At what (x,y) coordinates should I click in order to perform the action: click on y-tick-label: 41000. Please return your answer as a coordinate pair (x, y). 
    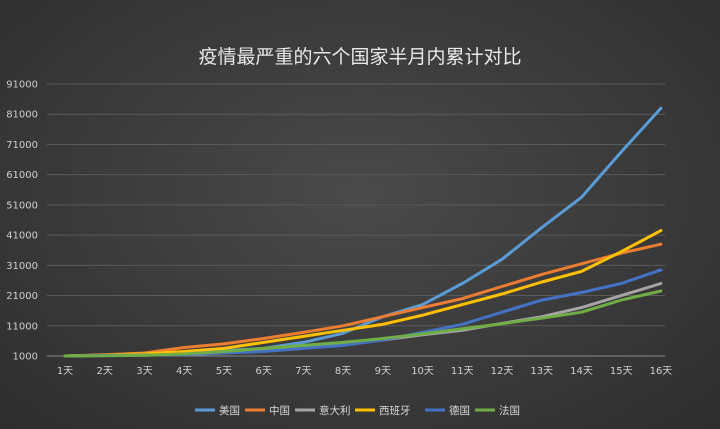
    Looking at the image, I should click on (22, 236).